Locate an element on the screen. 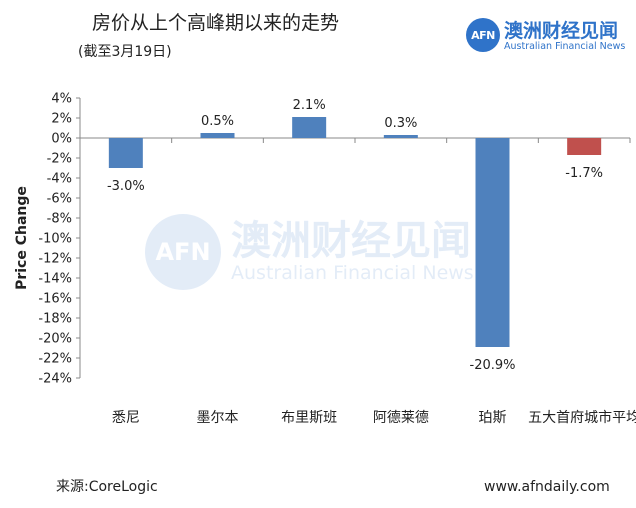  y-tick-label: -4% is located at coordinates (59, 179).